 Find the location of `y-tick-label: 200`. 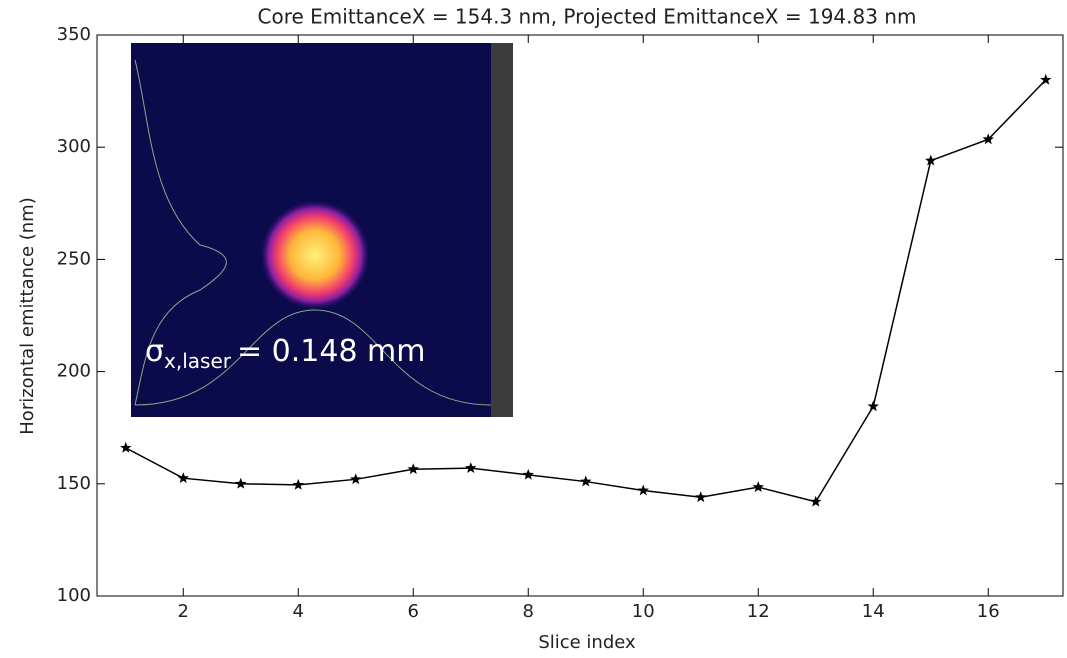

y-tick-label: 200 is located at coordinates (74, 371).